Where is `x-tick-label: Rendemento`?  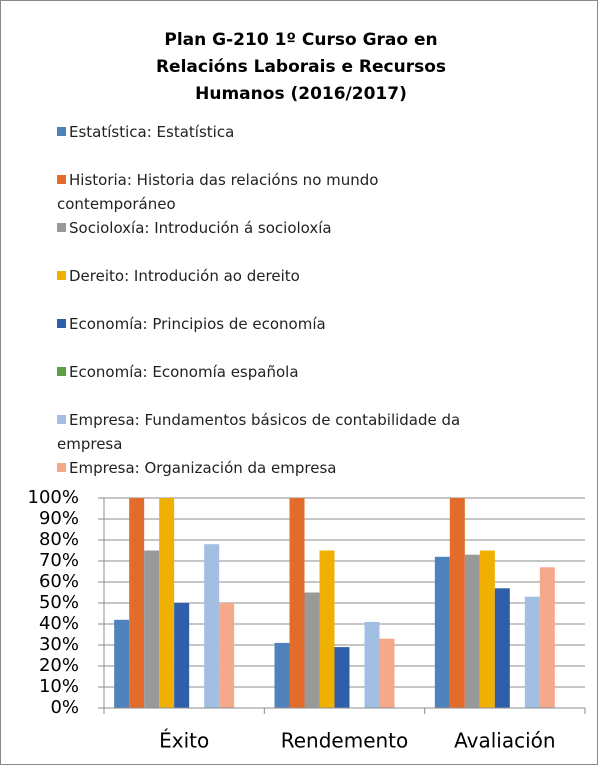 x-tick-label: Rendemento is located at coordinates (345, 741).